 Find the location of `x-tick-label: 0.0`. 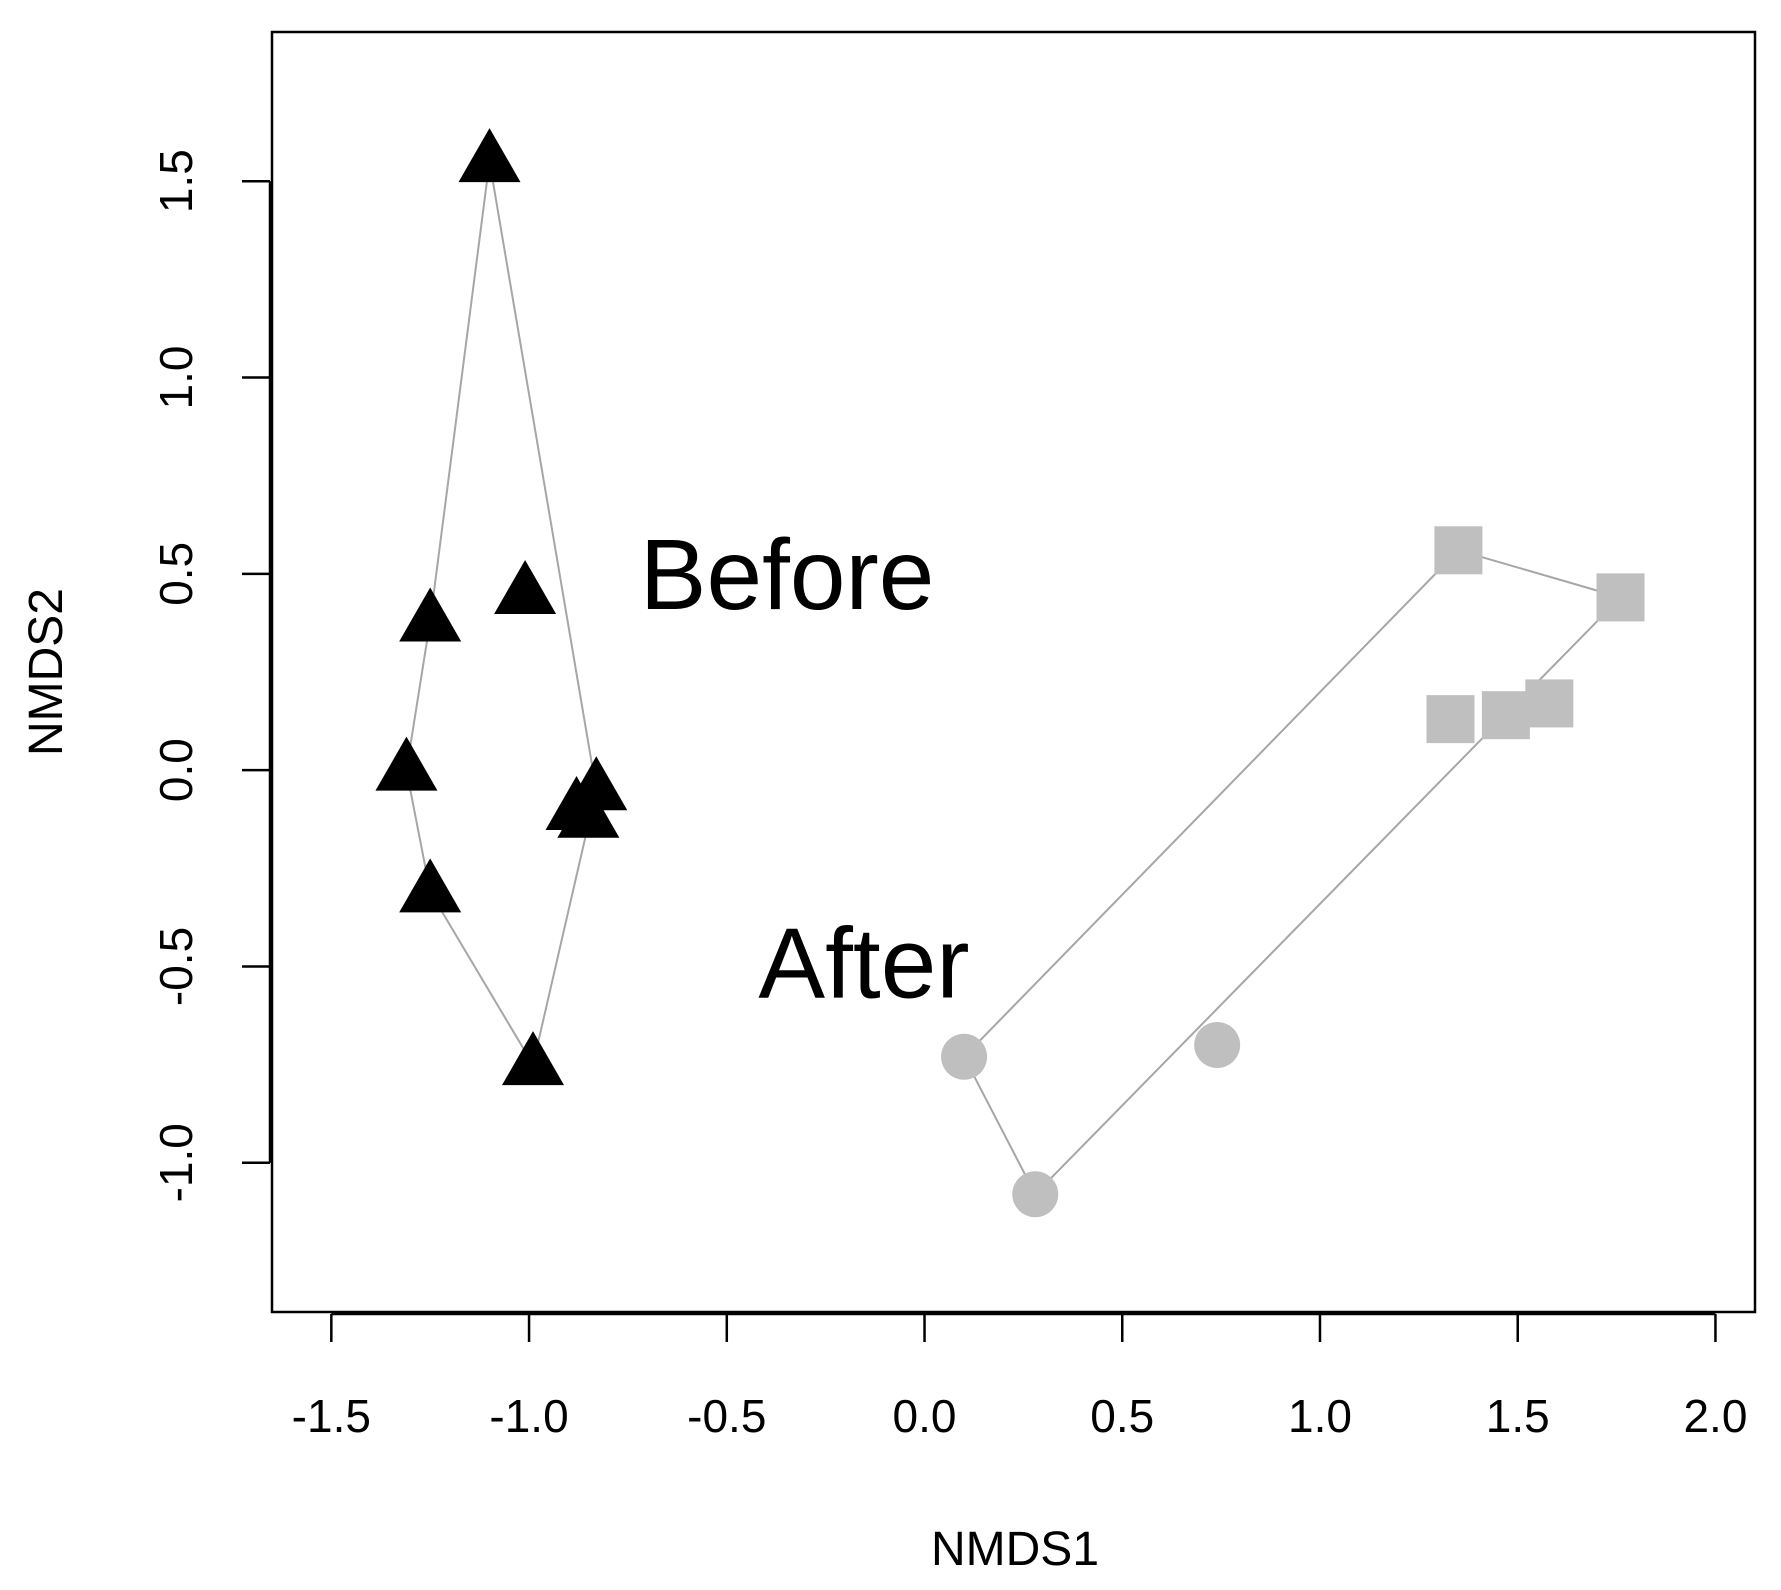

x-tick-label: 0.0 is located at coordinates (925, 1416).